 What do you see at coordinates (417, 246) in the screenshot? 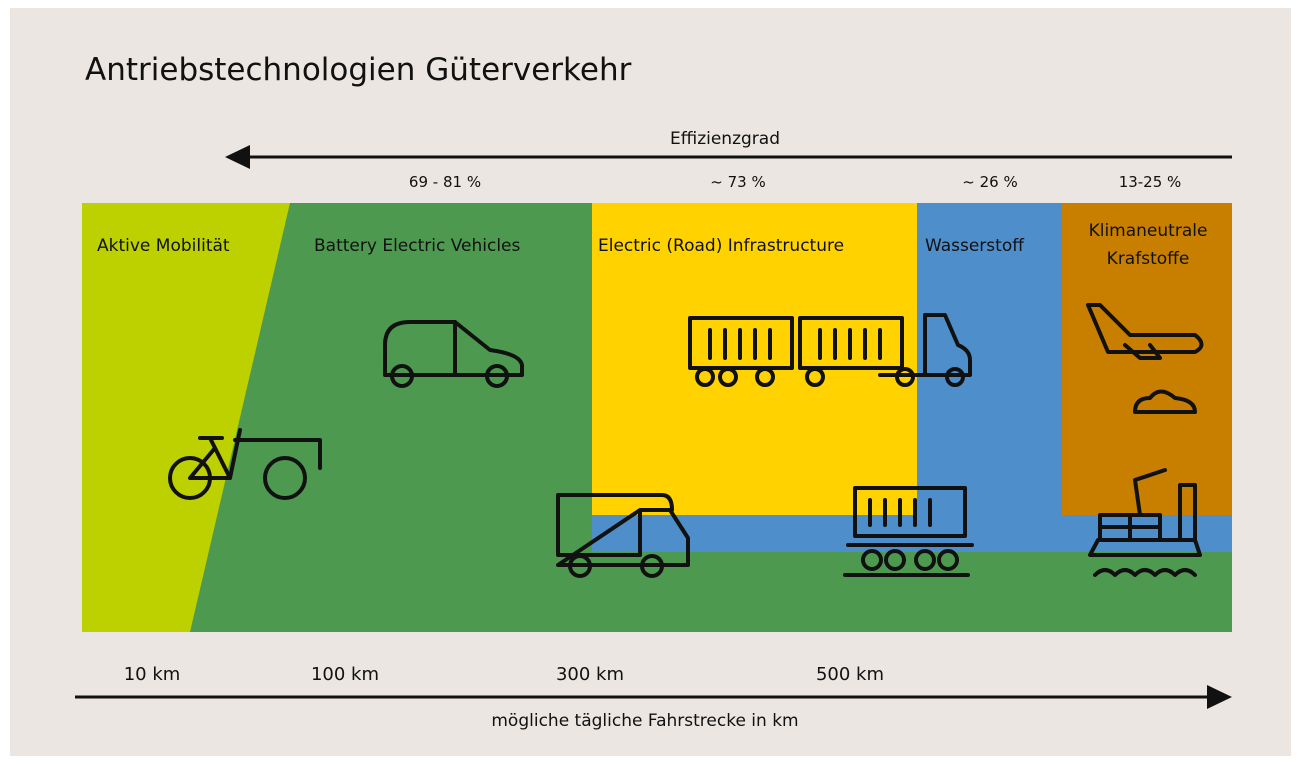
I see `zone-label: Battery Electric Vehicles` at bounding box center [417, 246].